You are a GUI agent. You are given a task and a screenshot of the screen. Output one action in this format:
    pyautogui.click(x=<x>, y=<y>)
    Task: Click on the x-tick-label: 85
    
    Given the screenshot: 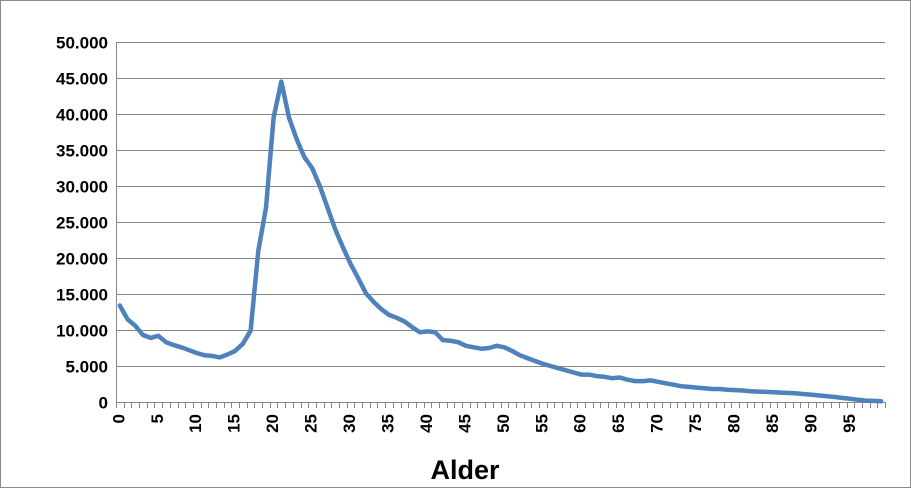 What is the action you would take?
    pyautogui.click(x=772, y=423)
    